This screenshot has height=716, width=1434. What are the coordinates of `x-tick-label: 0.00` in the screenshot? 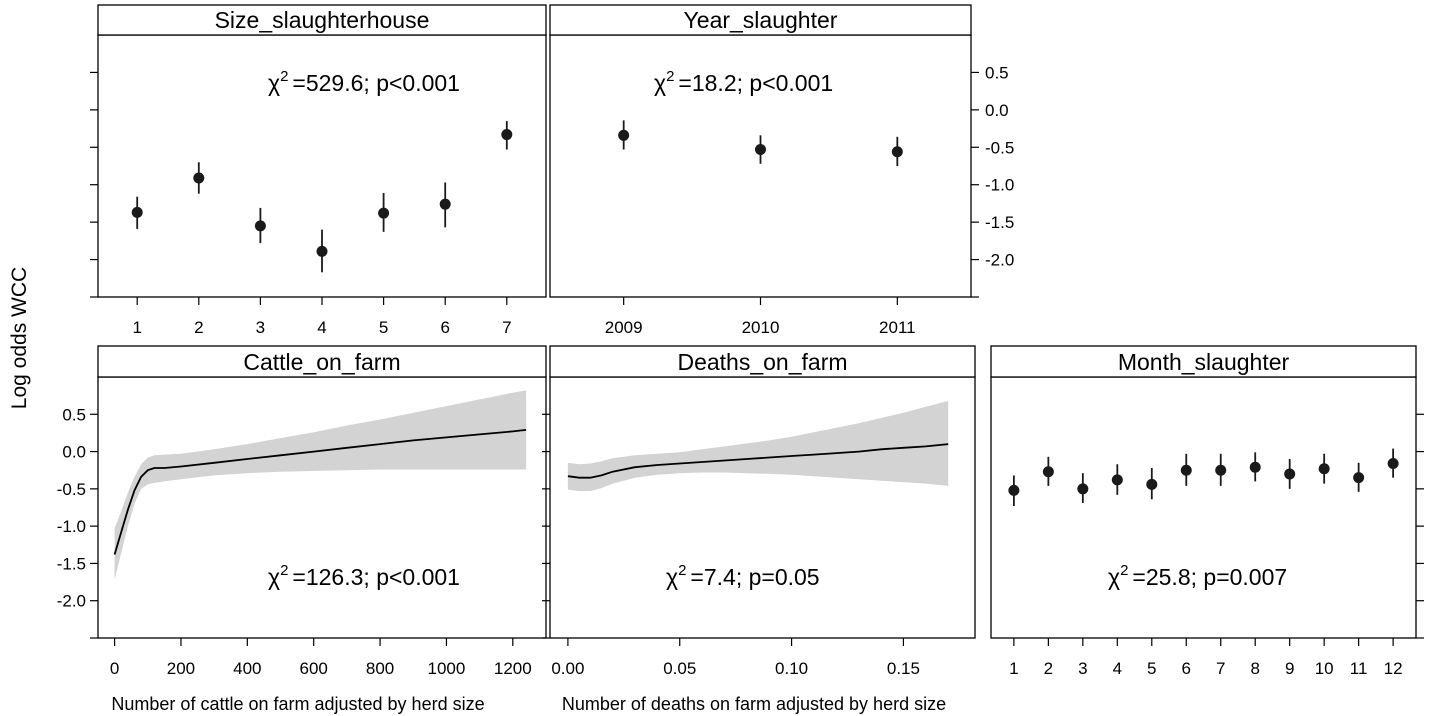 It's located at (567, 668).